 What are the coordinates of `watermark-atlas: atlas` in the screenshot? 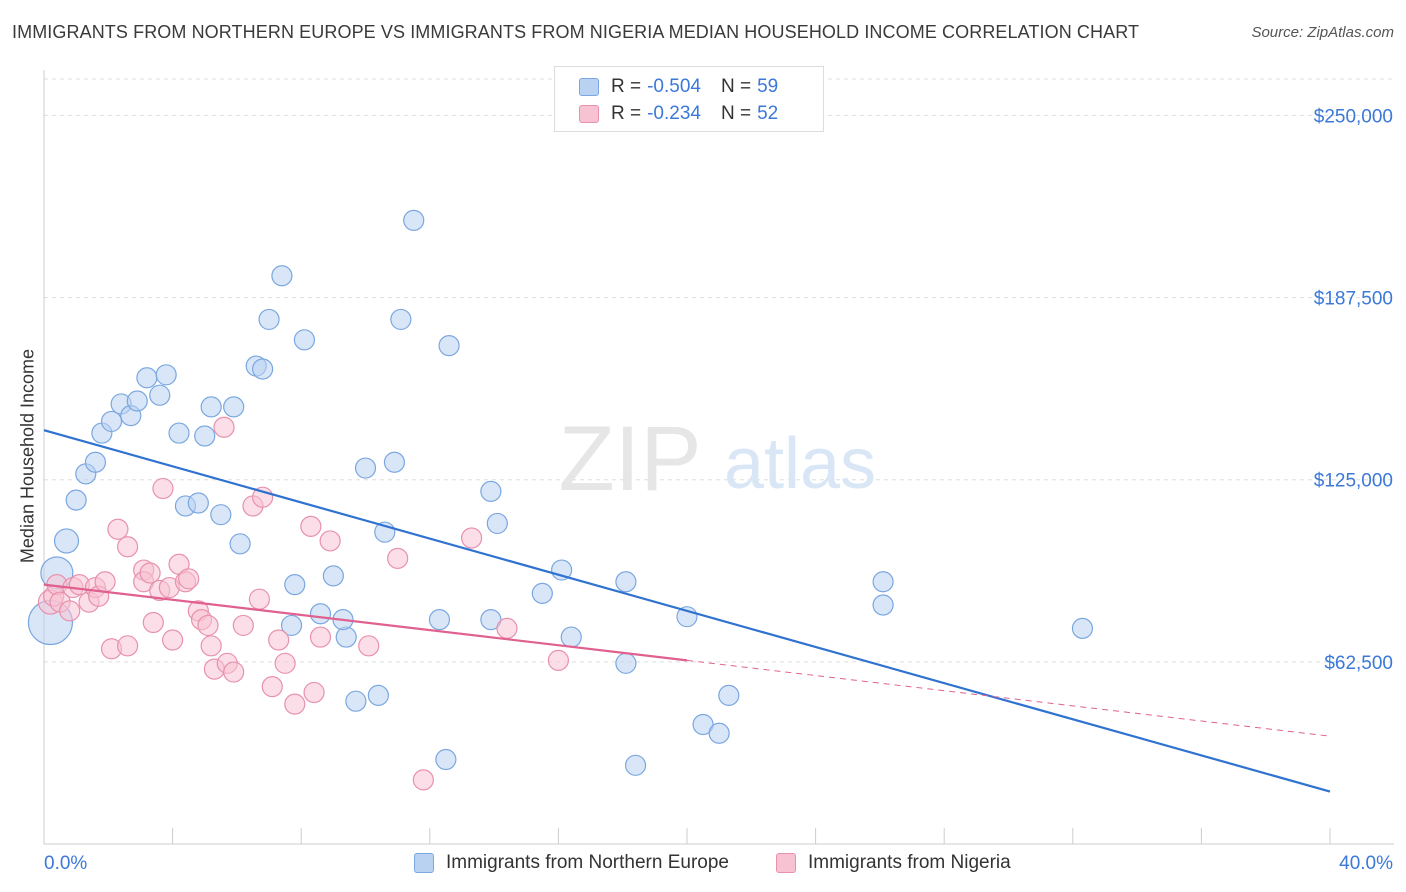 It's located at (800, 464).